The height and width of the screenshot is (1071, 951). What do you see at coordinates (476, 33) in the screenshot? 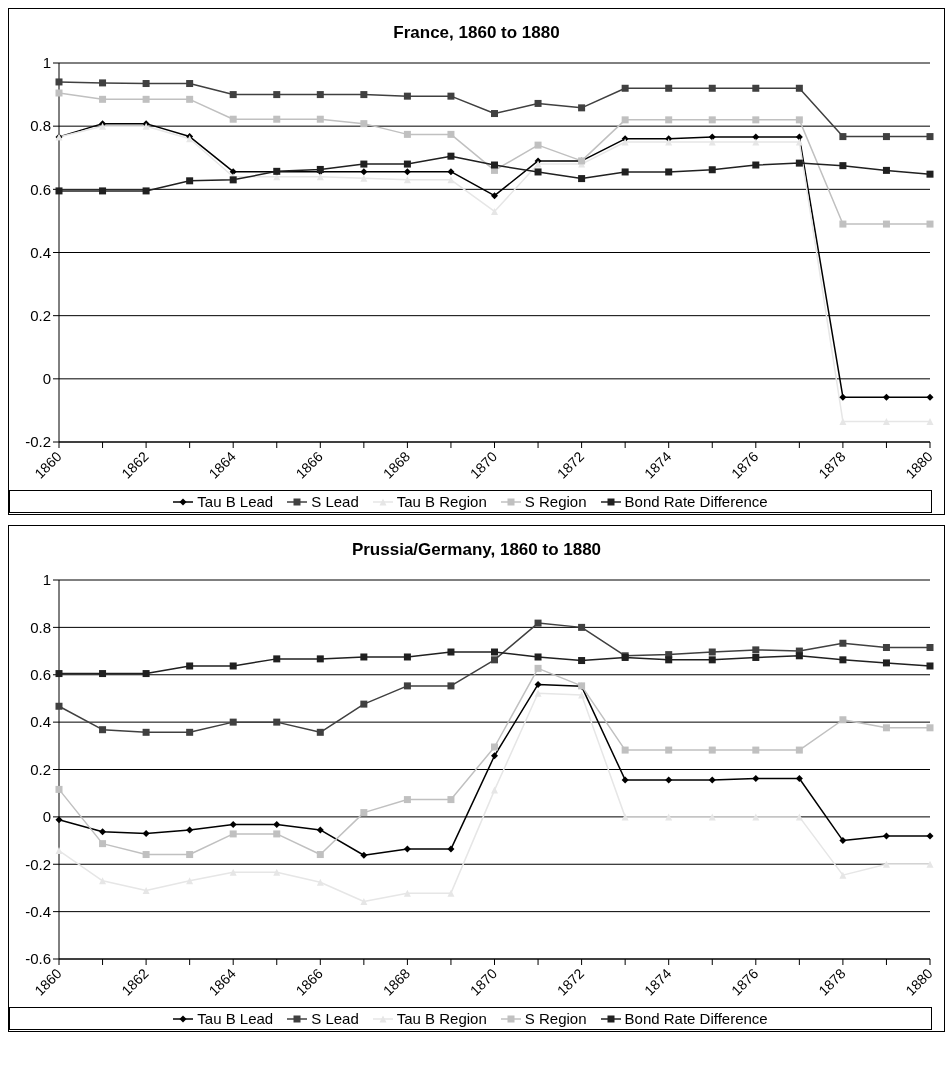
I see `chart-title: France, 1860 to 1880` at bounding box center [476, 33].